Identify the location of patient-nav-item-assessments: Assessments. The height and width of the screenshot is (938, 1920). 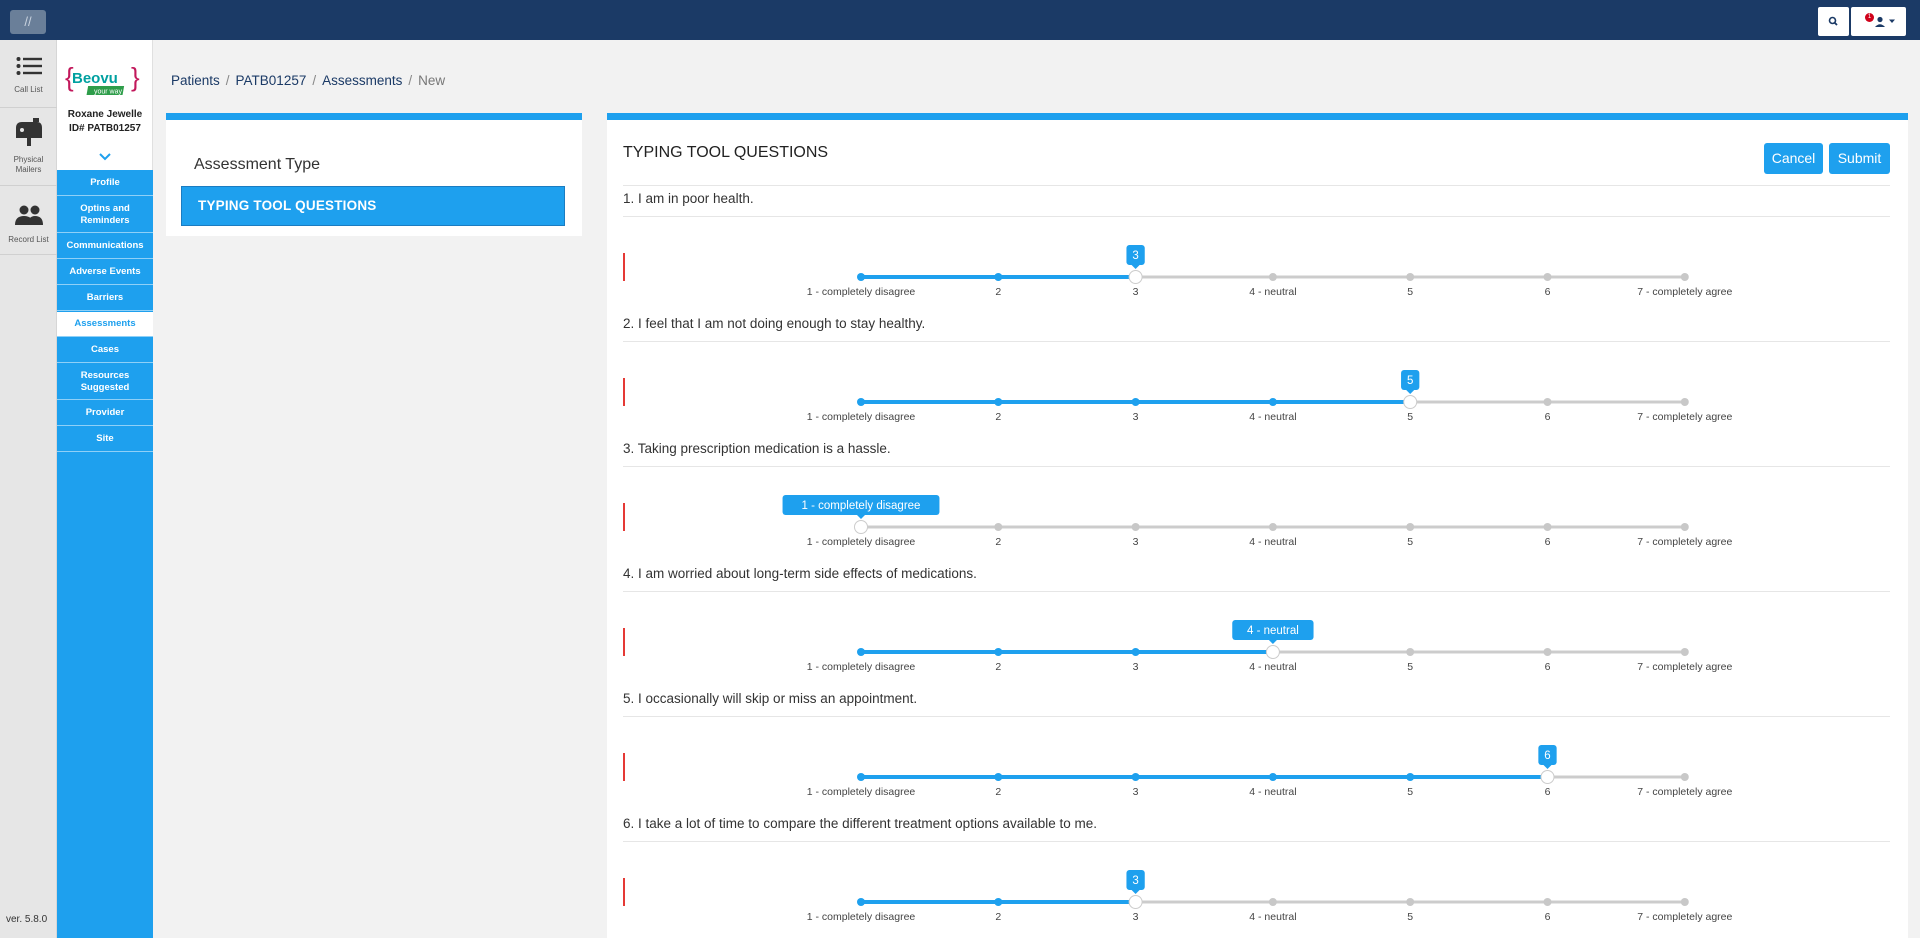
(105, 324).